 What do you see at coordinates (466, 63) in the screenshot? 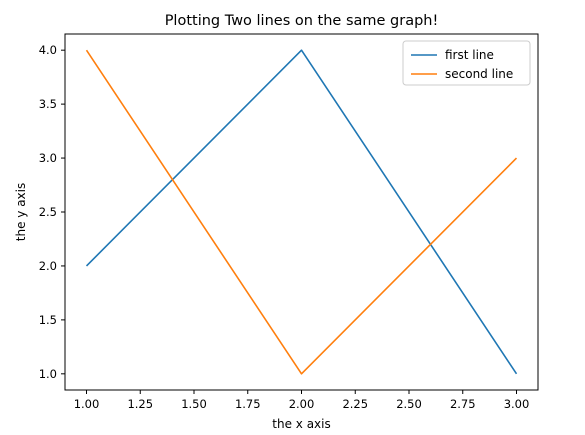
I see `legend: first line second line` at bounding box center [466, 63].